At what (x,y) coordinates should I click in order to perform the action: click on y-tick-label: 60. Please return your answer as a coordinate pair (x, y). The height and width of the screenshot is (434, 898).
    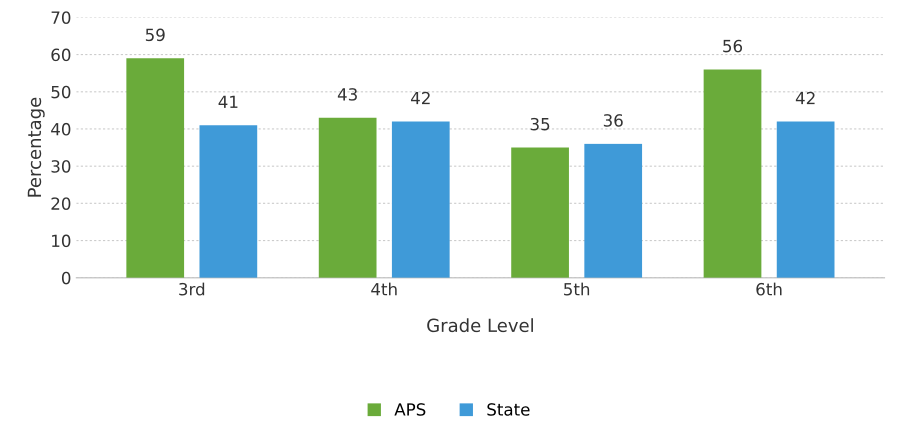
    Looking at the image, I should click on (60, 55).